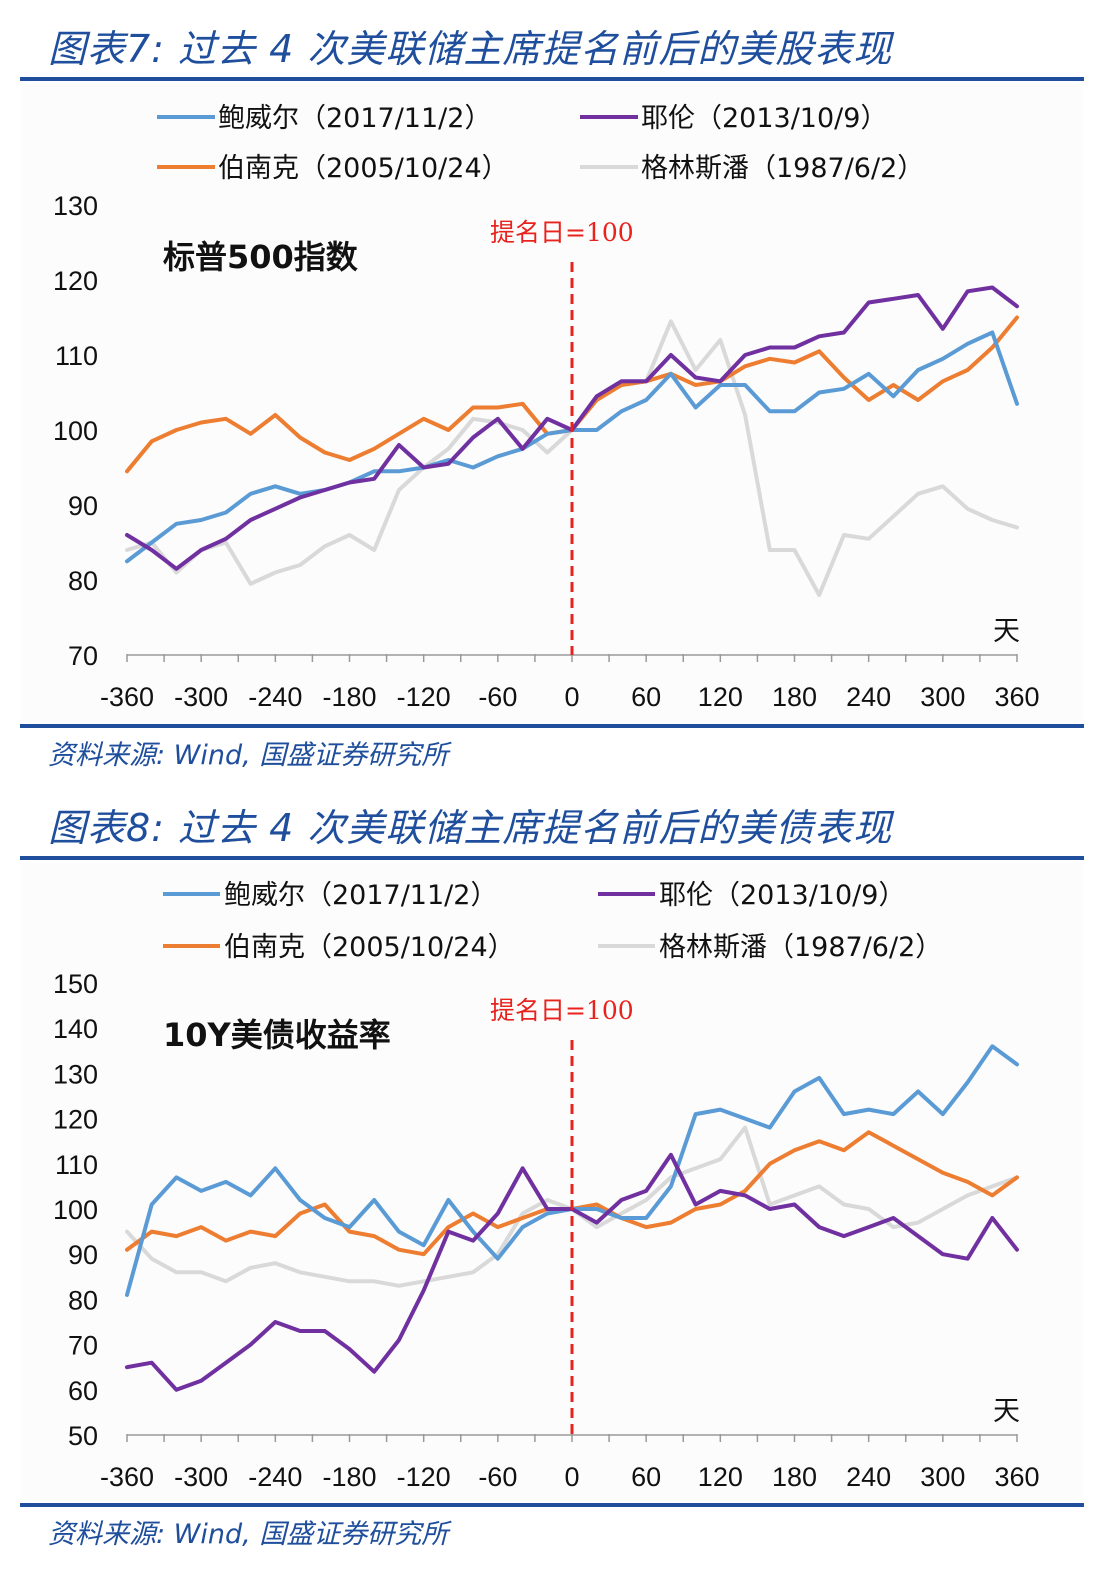 The image size is (1114, 1592). I want to click on chart-inner-label: 标普500指数, so click(261, 257).